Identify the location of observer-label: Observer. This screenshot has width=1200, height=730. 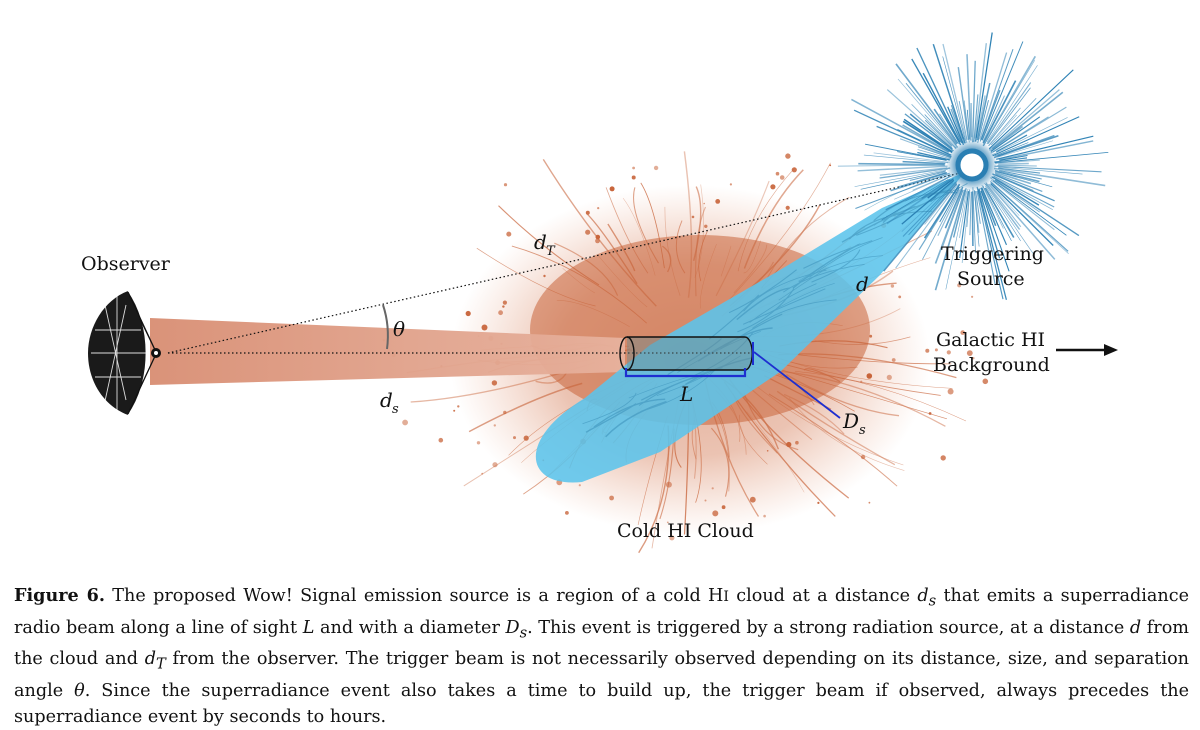
(126, 264).